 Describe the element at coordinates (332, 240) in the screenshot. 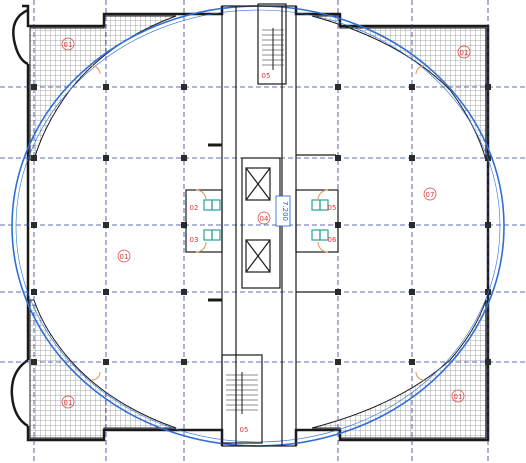

I see `label-toilet-right-lower: 06` at that location.